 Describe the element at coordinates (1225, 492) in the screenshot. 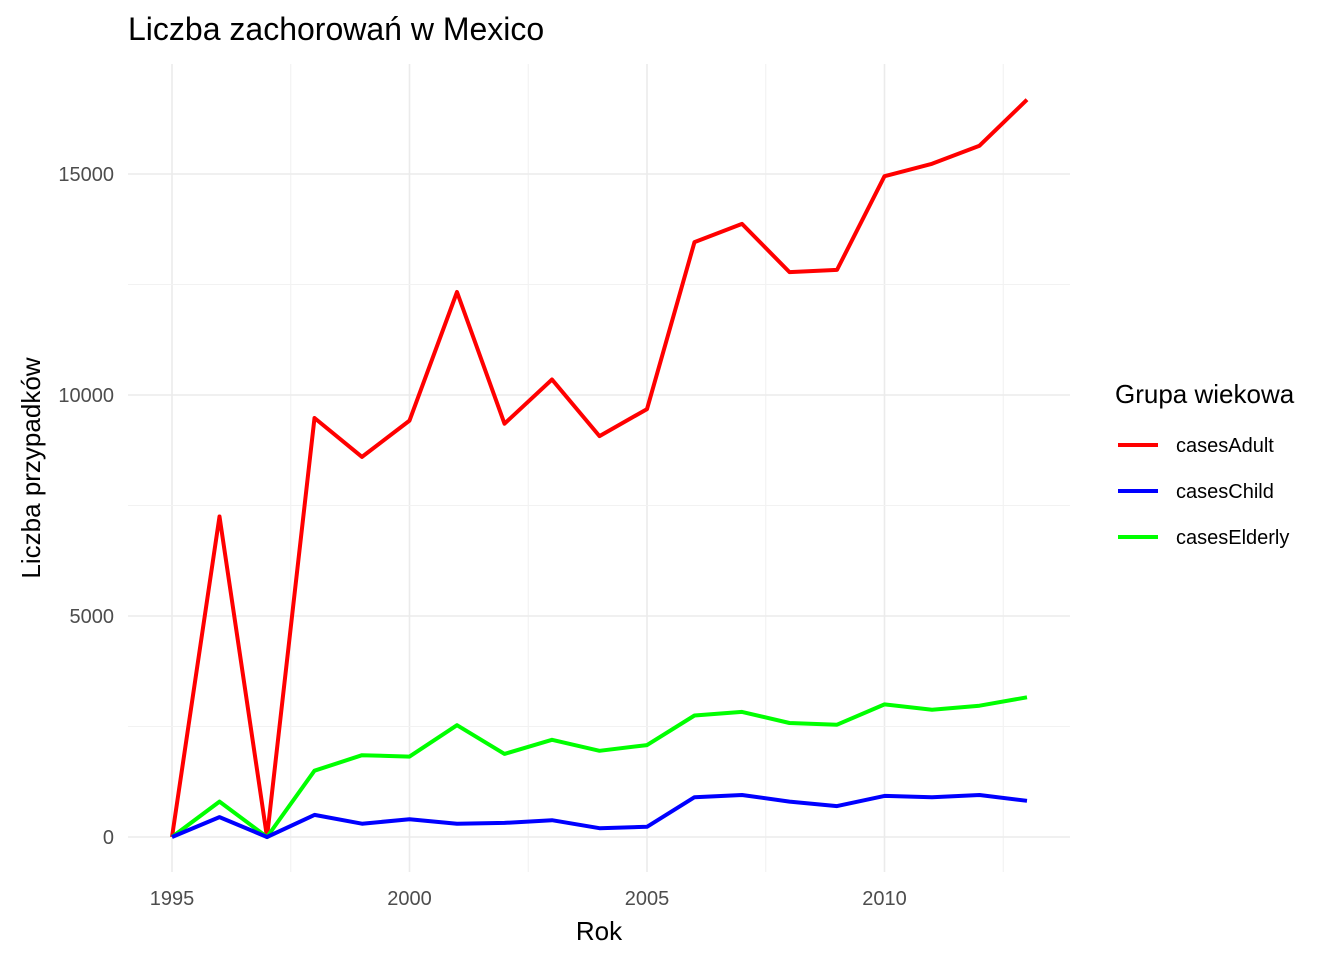

I see `legend-label-casesChild: casesChild` at that location.